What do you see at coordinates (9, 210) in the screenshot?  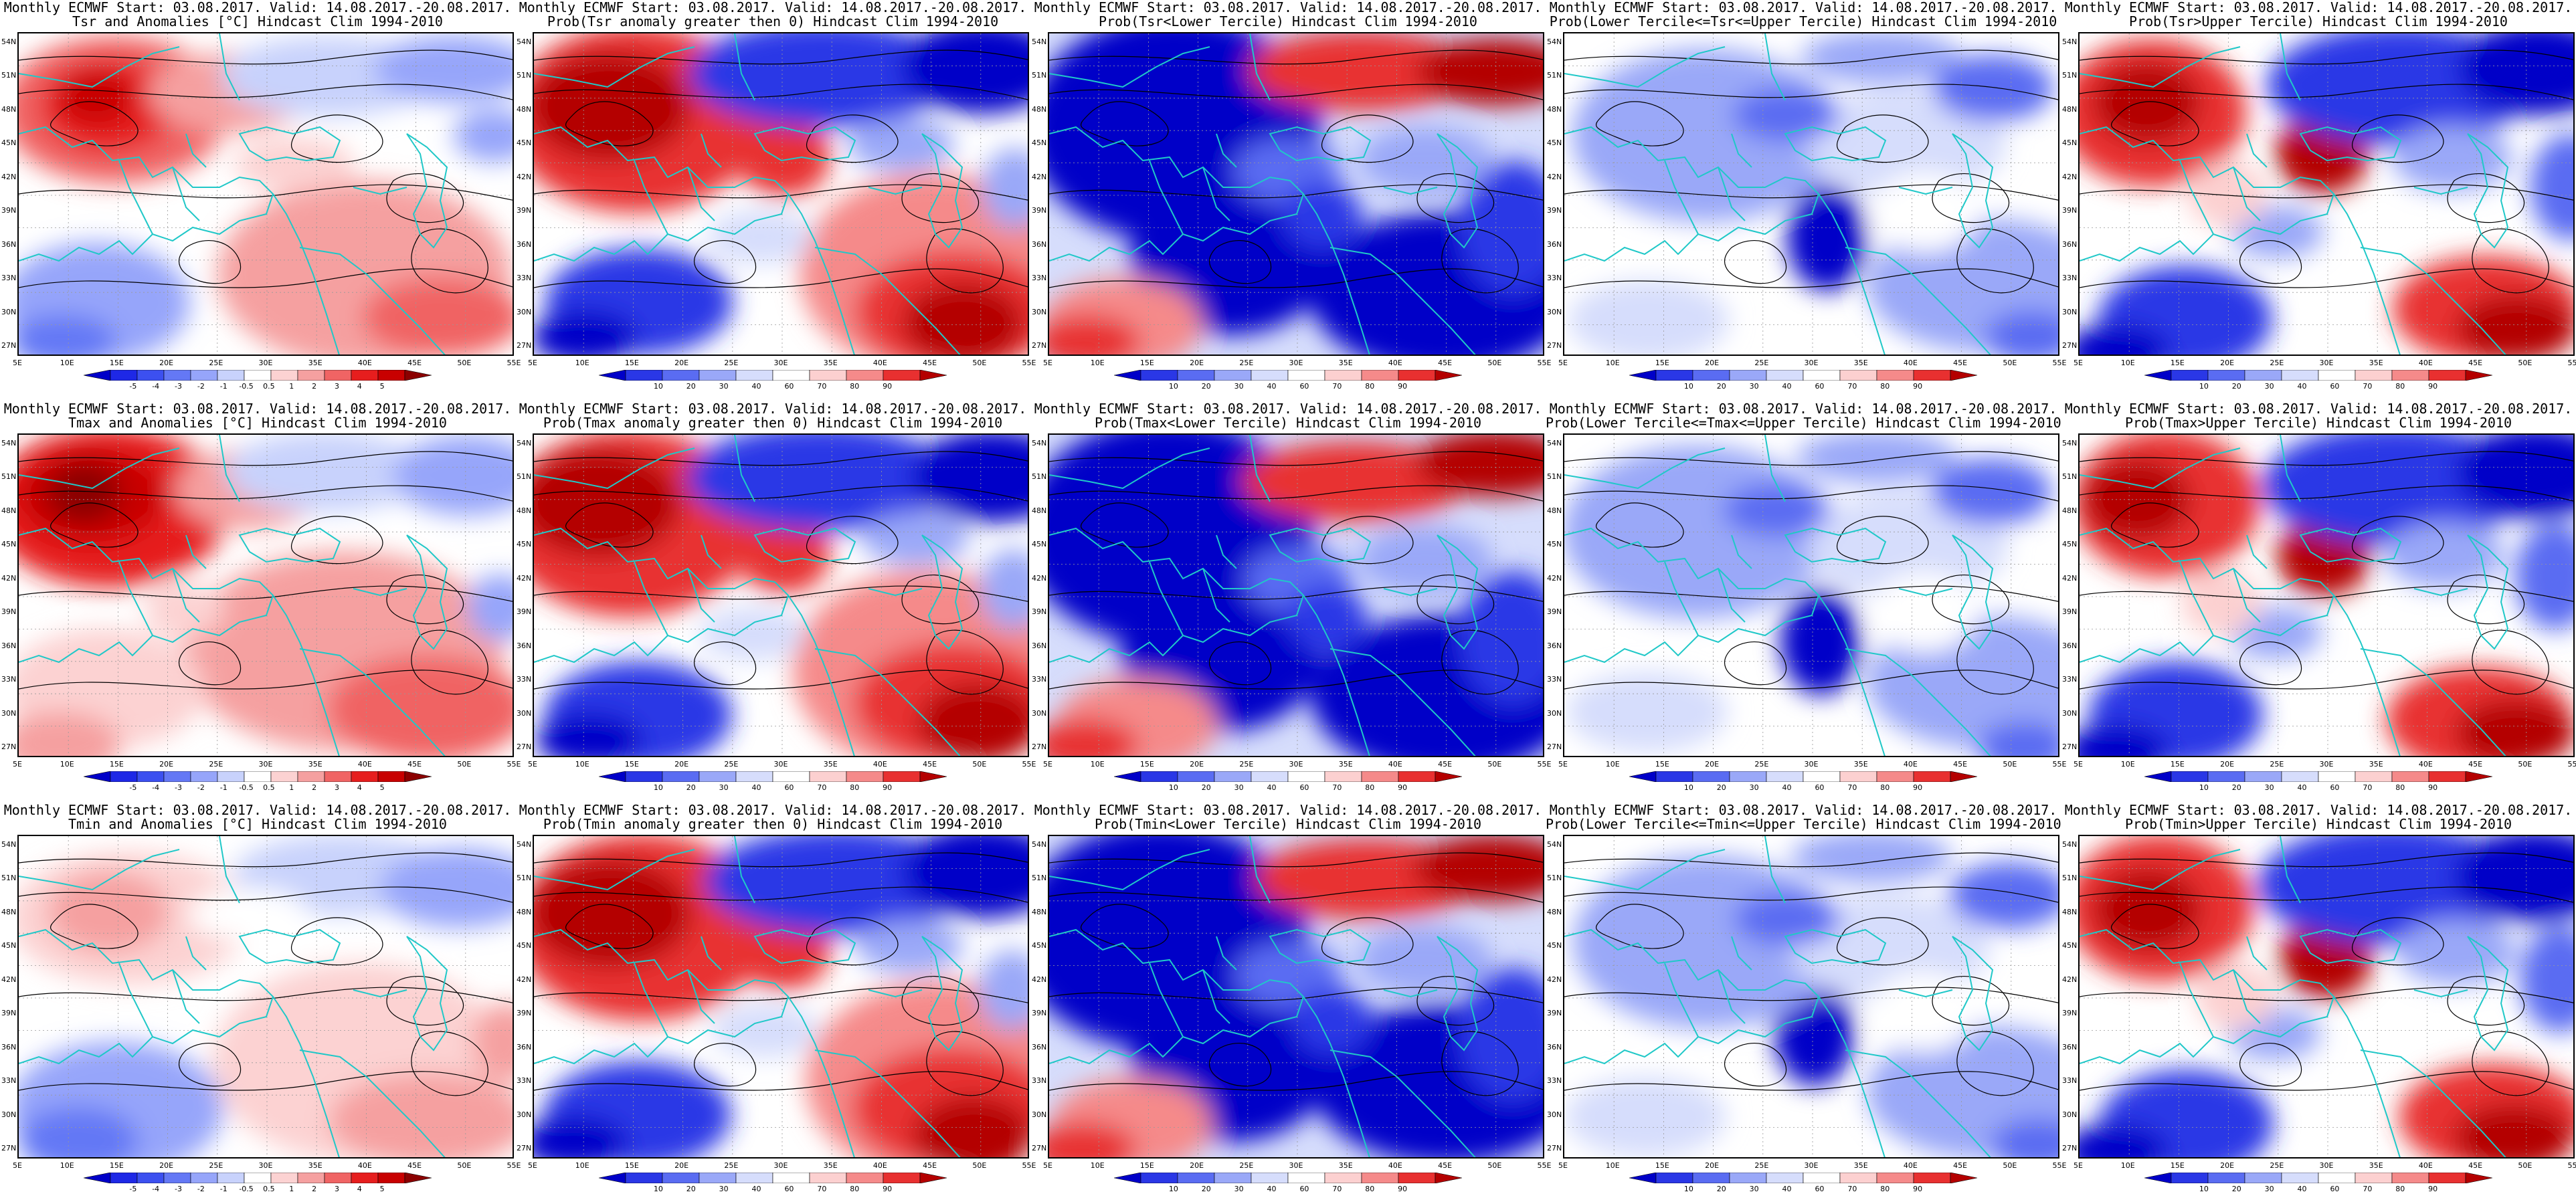 I see `latitude-tick-label: 39N` at bounding box center [9, 210].